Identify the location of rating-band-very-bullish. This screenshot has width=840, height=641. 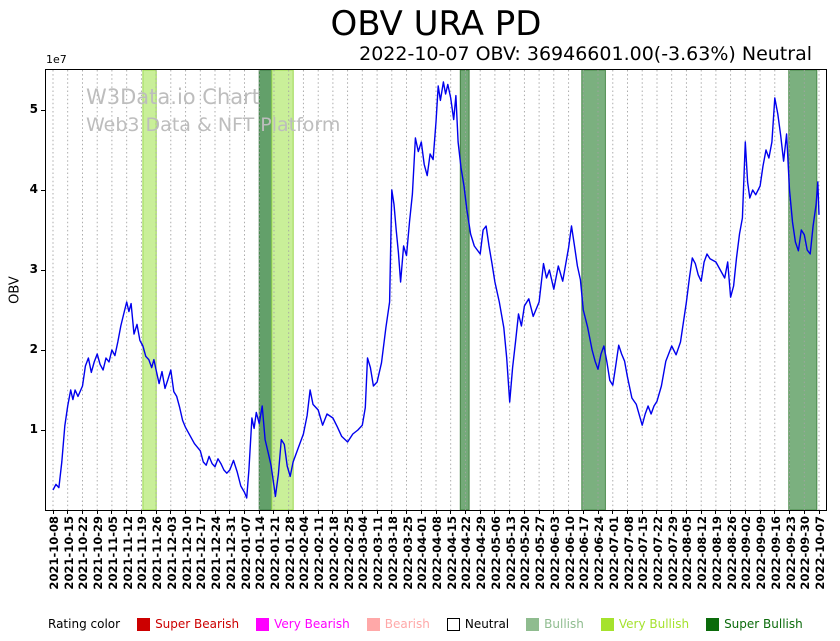
(149, 290).